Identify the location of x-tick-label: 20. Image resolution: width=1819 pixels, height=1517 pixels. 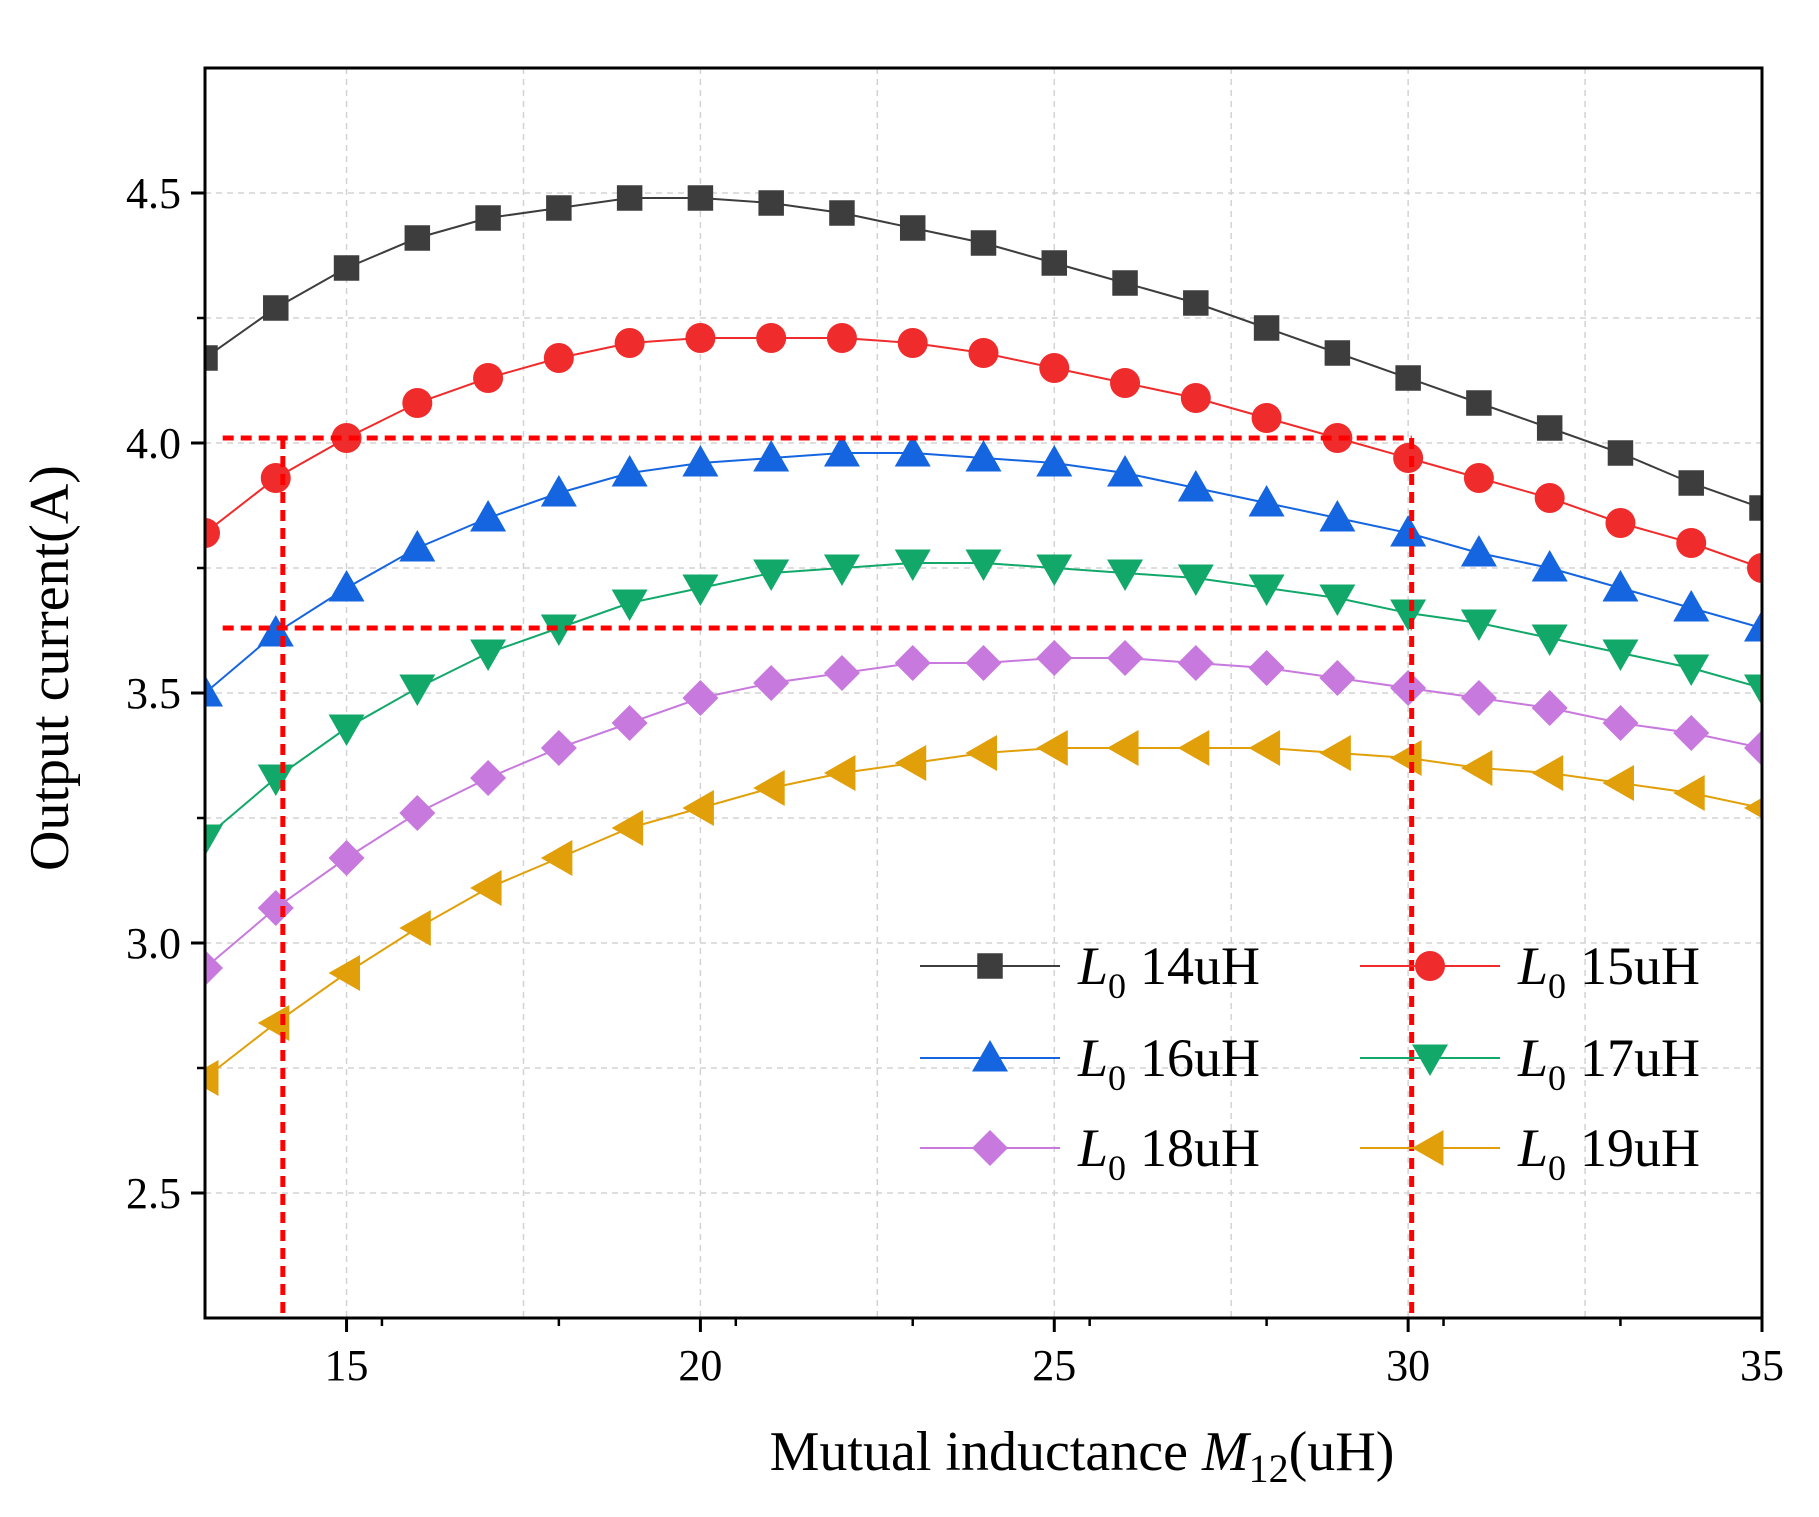
(700, 1365).